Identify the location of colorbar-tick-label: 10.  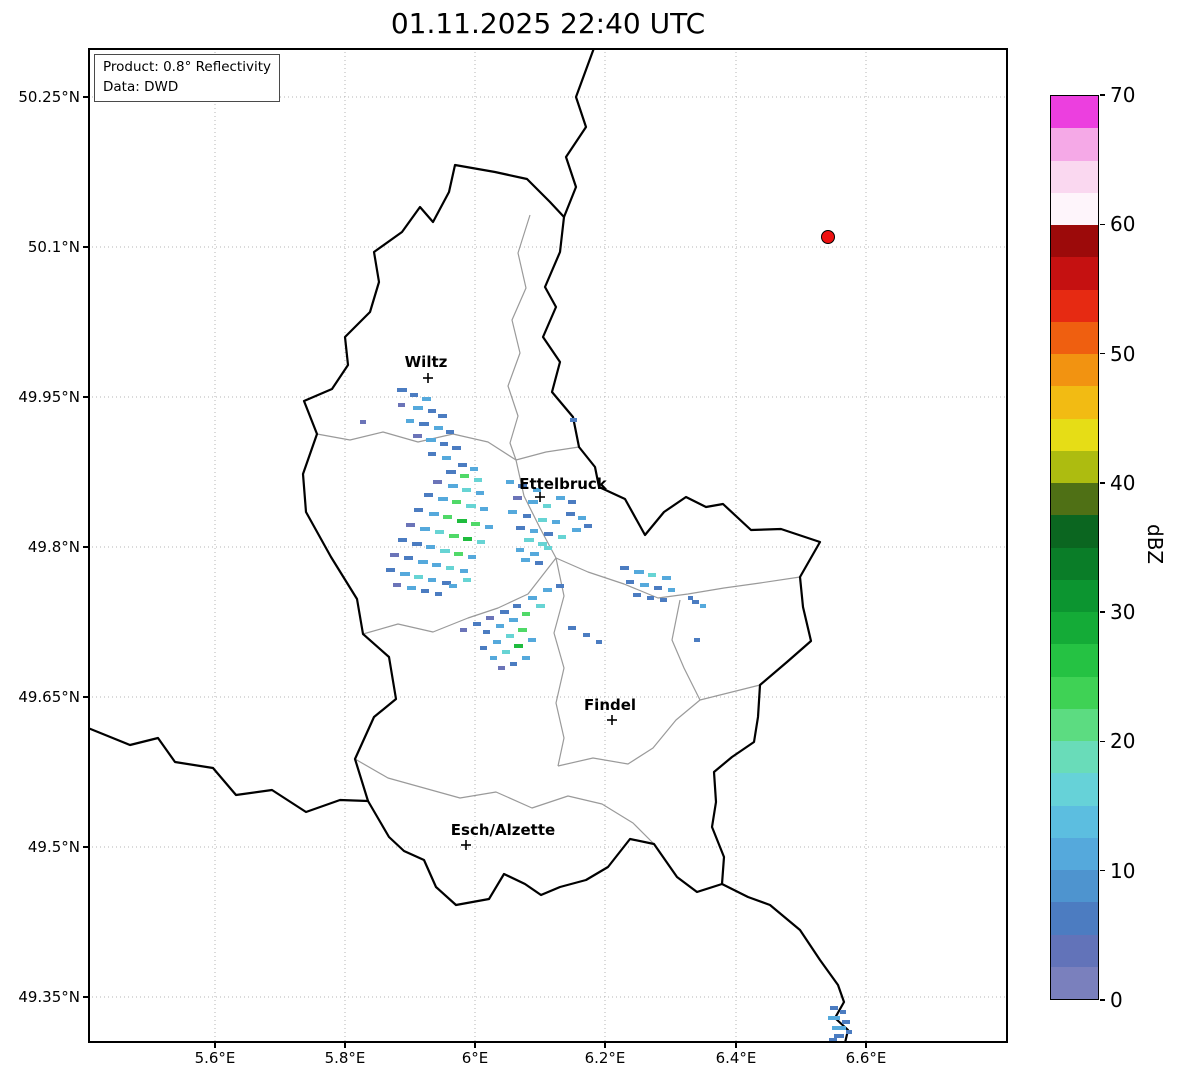
(1123, 870).